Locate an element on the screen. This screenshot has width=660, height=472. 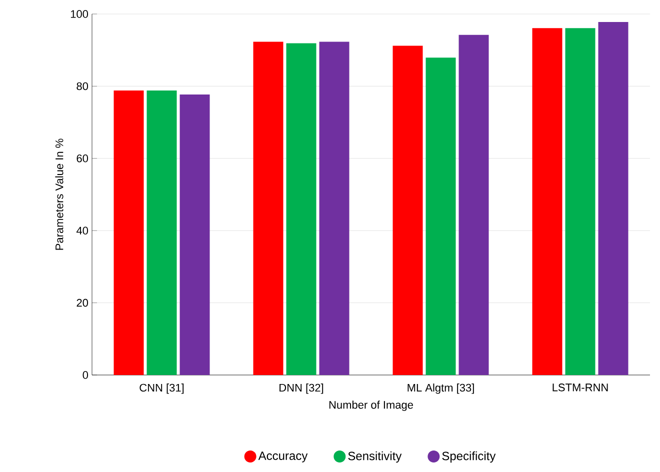
y-tick-label: 20 is located at coordinates (82, 302).